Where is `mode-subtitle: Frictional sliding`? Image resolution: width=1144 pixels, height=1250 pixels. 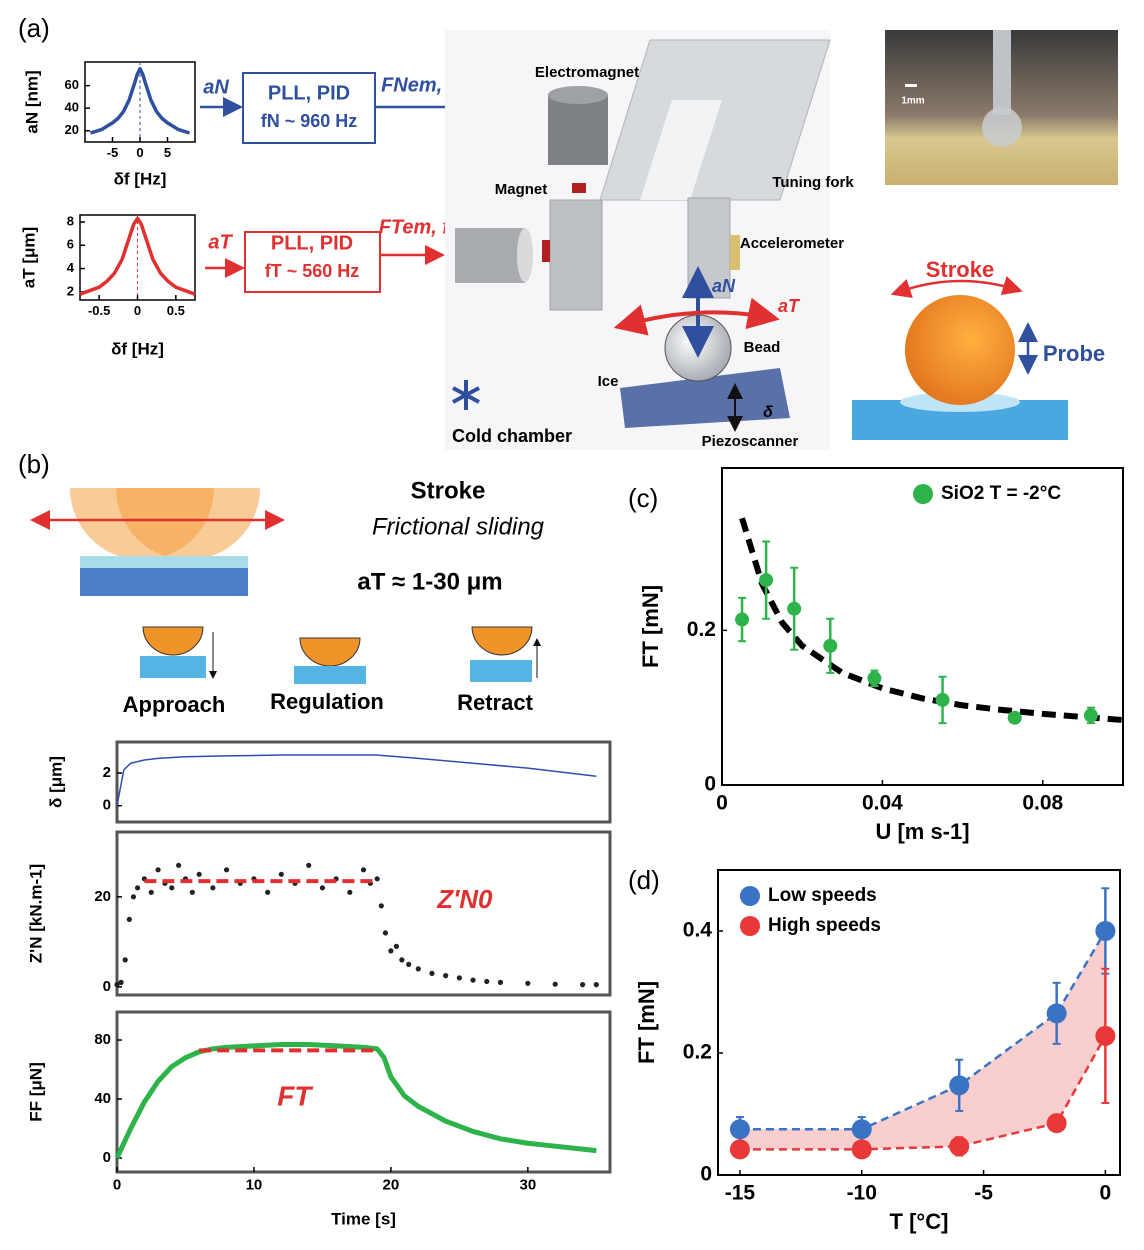
mode-subtitle: Frictional sliding is located at coordinates (458, 526).